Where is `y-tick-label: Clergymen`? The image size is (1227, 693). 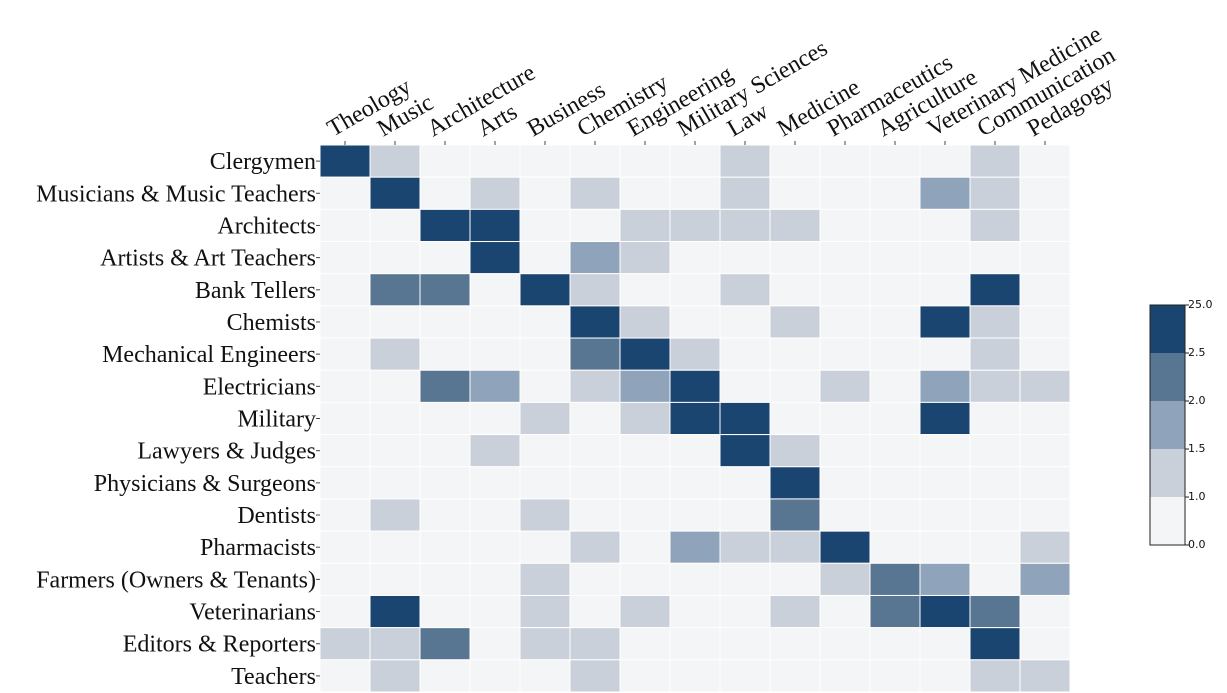
y-tick-label: Clergymen is located at coordinates (263, 162).